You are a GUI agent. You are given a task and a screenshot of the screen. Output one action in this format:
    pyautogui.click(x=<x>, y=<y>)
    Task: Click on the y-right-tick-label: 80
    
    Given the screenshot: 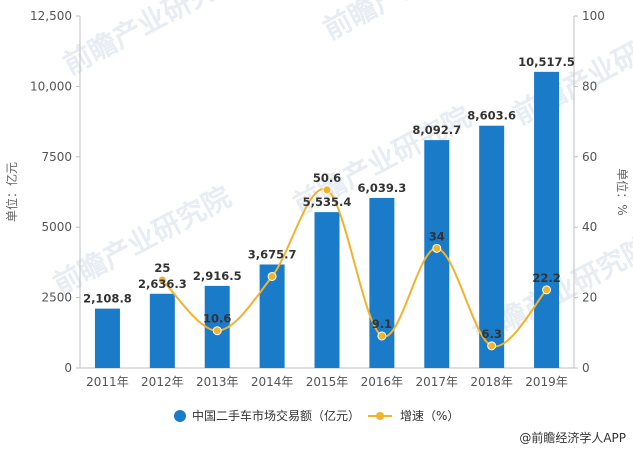 What is the action you would take?
    pyautogui.click(x=589, y=86)
    